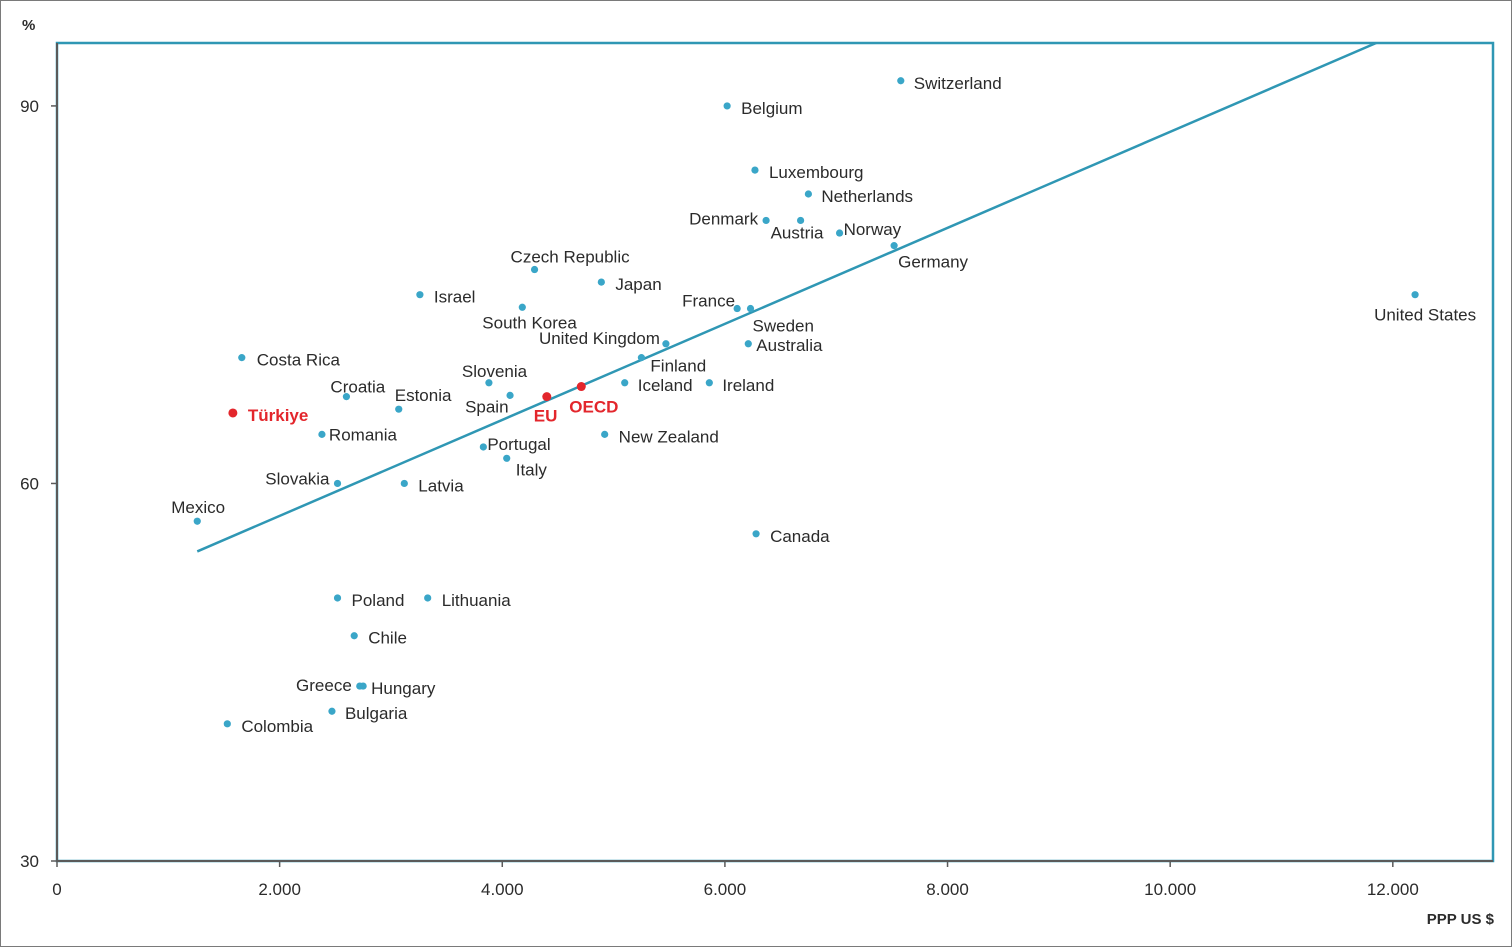 The height and width of the screenshot is (947, 1512). Describe the element at coordinates (357, 387) in the screenshot. I see `label-croatia: Croatia` at that location.